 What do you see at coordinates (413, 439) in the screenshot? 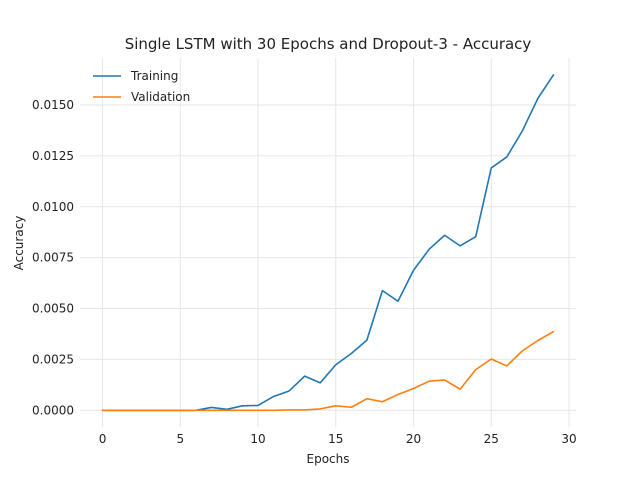
I see `x-tick-label: 20` at bounding box center [413, 439].